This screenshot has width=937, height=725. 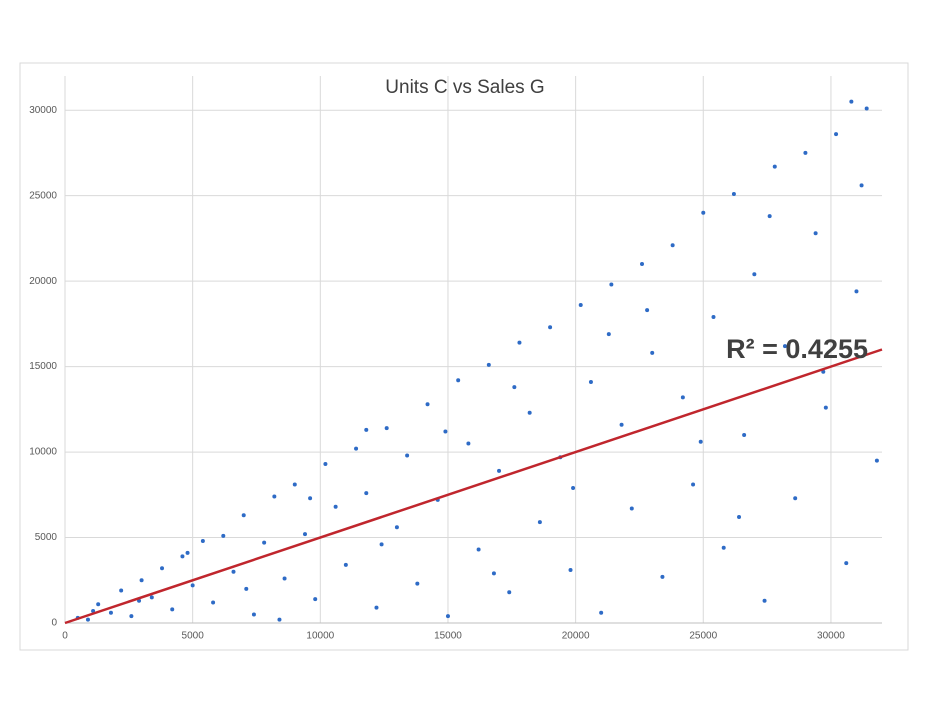 What do you see at coordinates (54, 623) in the screenshot?
I see `y-tick-label: 0` at bounding box center [54, 623].